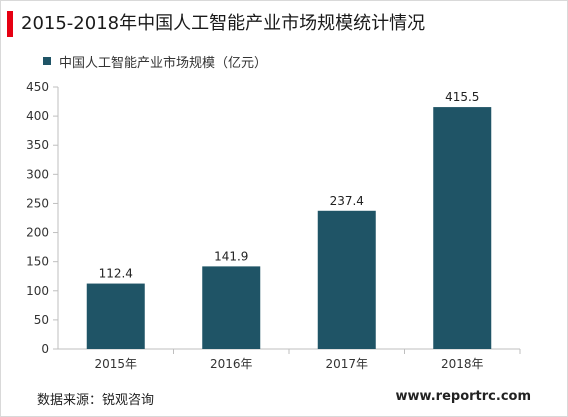  I want to click on x-tick-label: 2016年, so click(231, 364).